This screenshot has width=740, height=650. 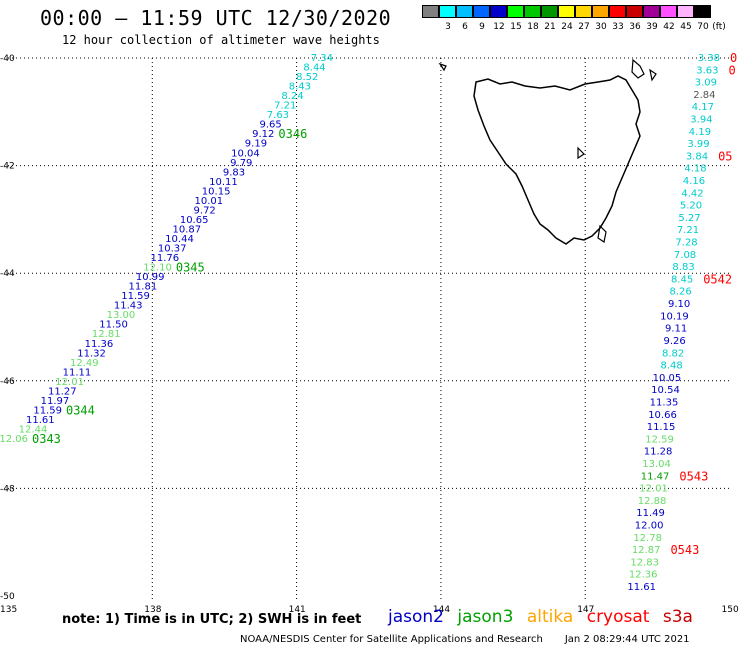 I want to click on pass-time-label: 0542, so click(x=717, y=279).